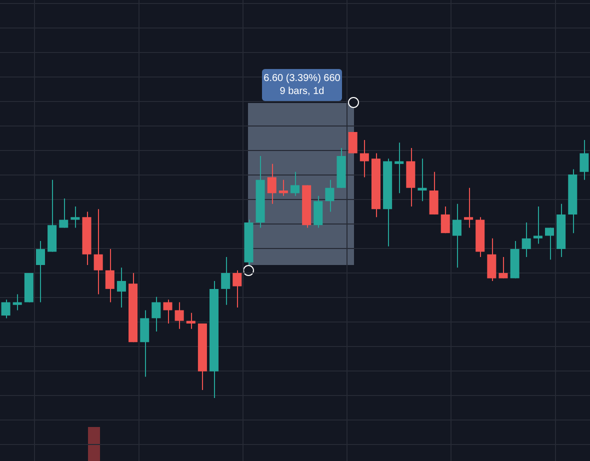 The image size is (590, 461). I want to click on text: 9 bars, 1d, so click(302, 91).